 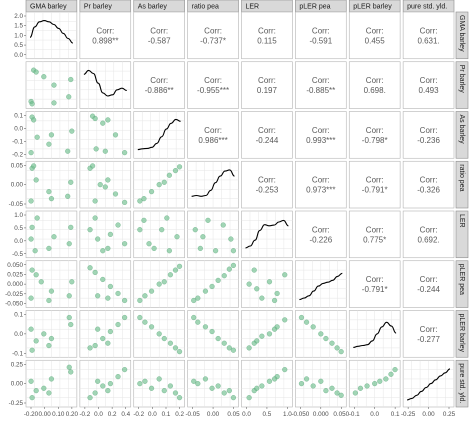 I want to click on x-tick-label: 1.0, so click(x=287, y=414).